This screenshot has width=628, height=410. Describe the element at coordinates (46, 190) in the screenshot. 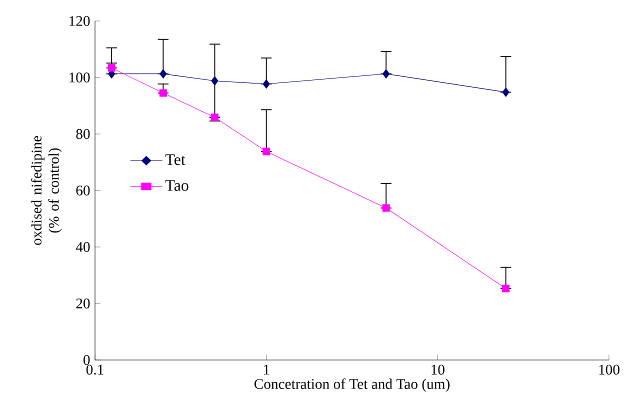

I see `y-axis-title: oxdised nifedipine (% of control)` at that location.